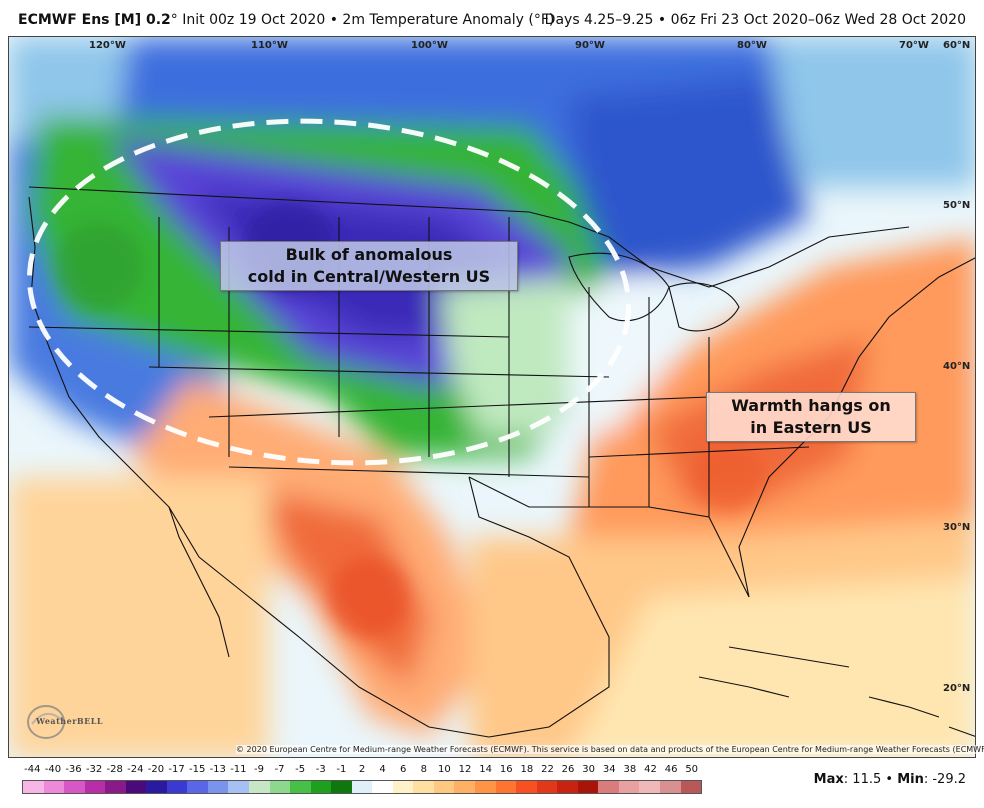  I want to click on weatherbell-logo, so click(46, 722).